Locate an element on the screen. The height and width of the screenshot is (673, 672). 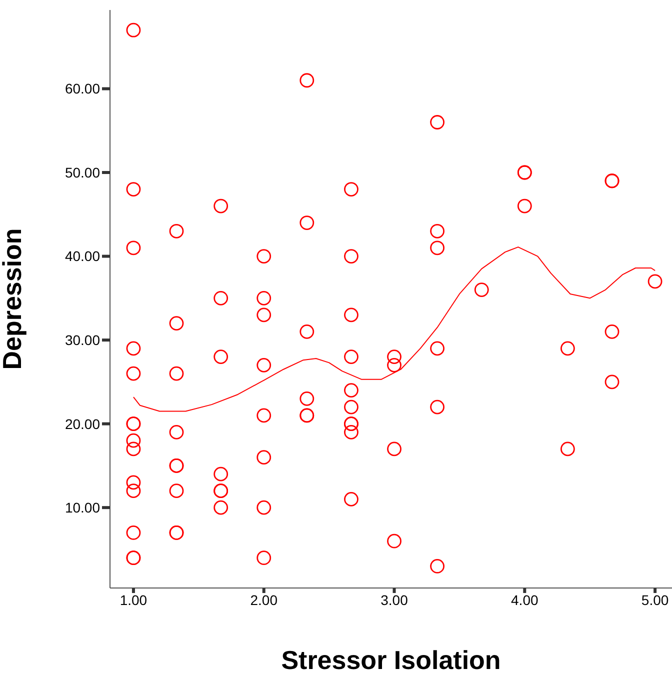
x-tick-label: 5.00 is located at coordinates (655, 600).